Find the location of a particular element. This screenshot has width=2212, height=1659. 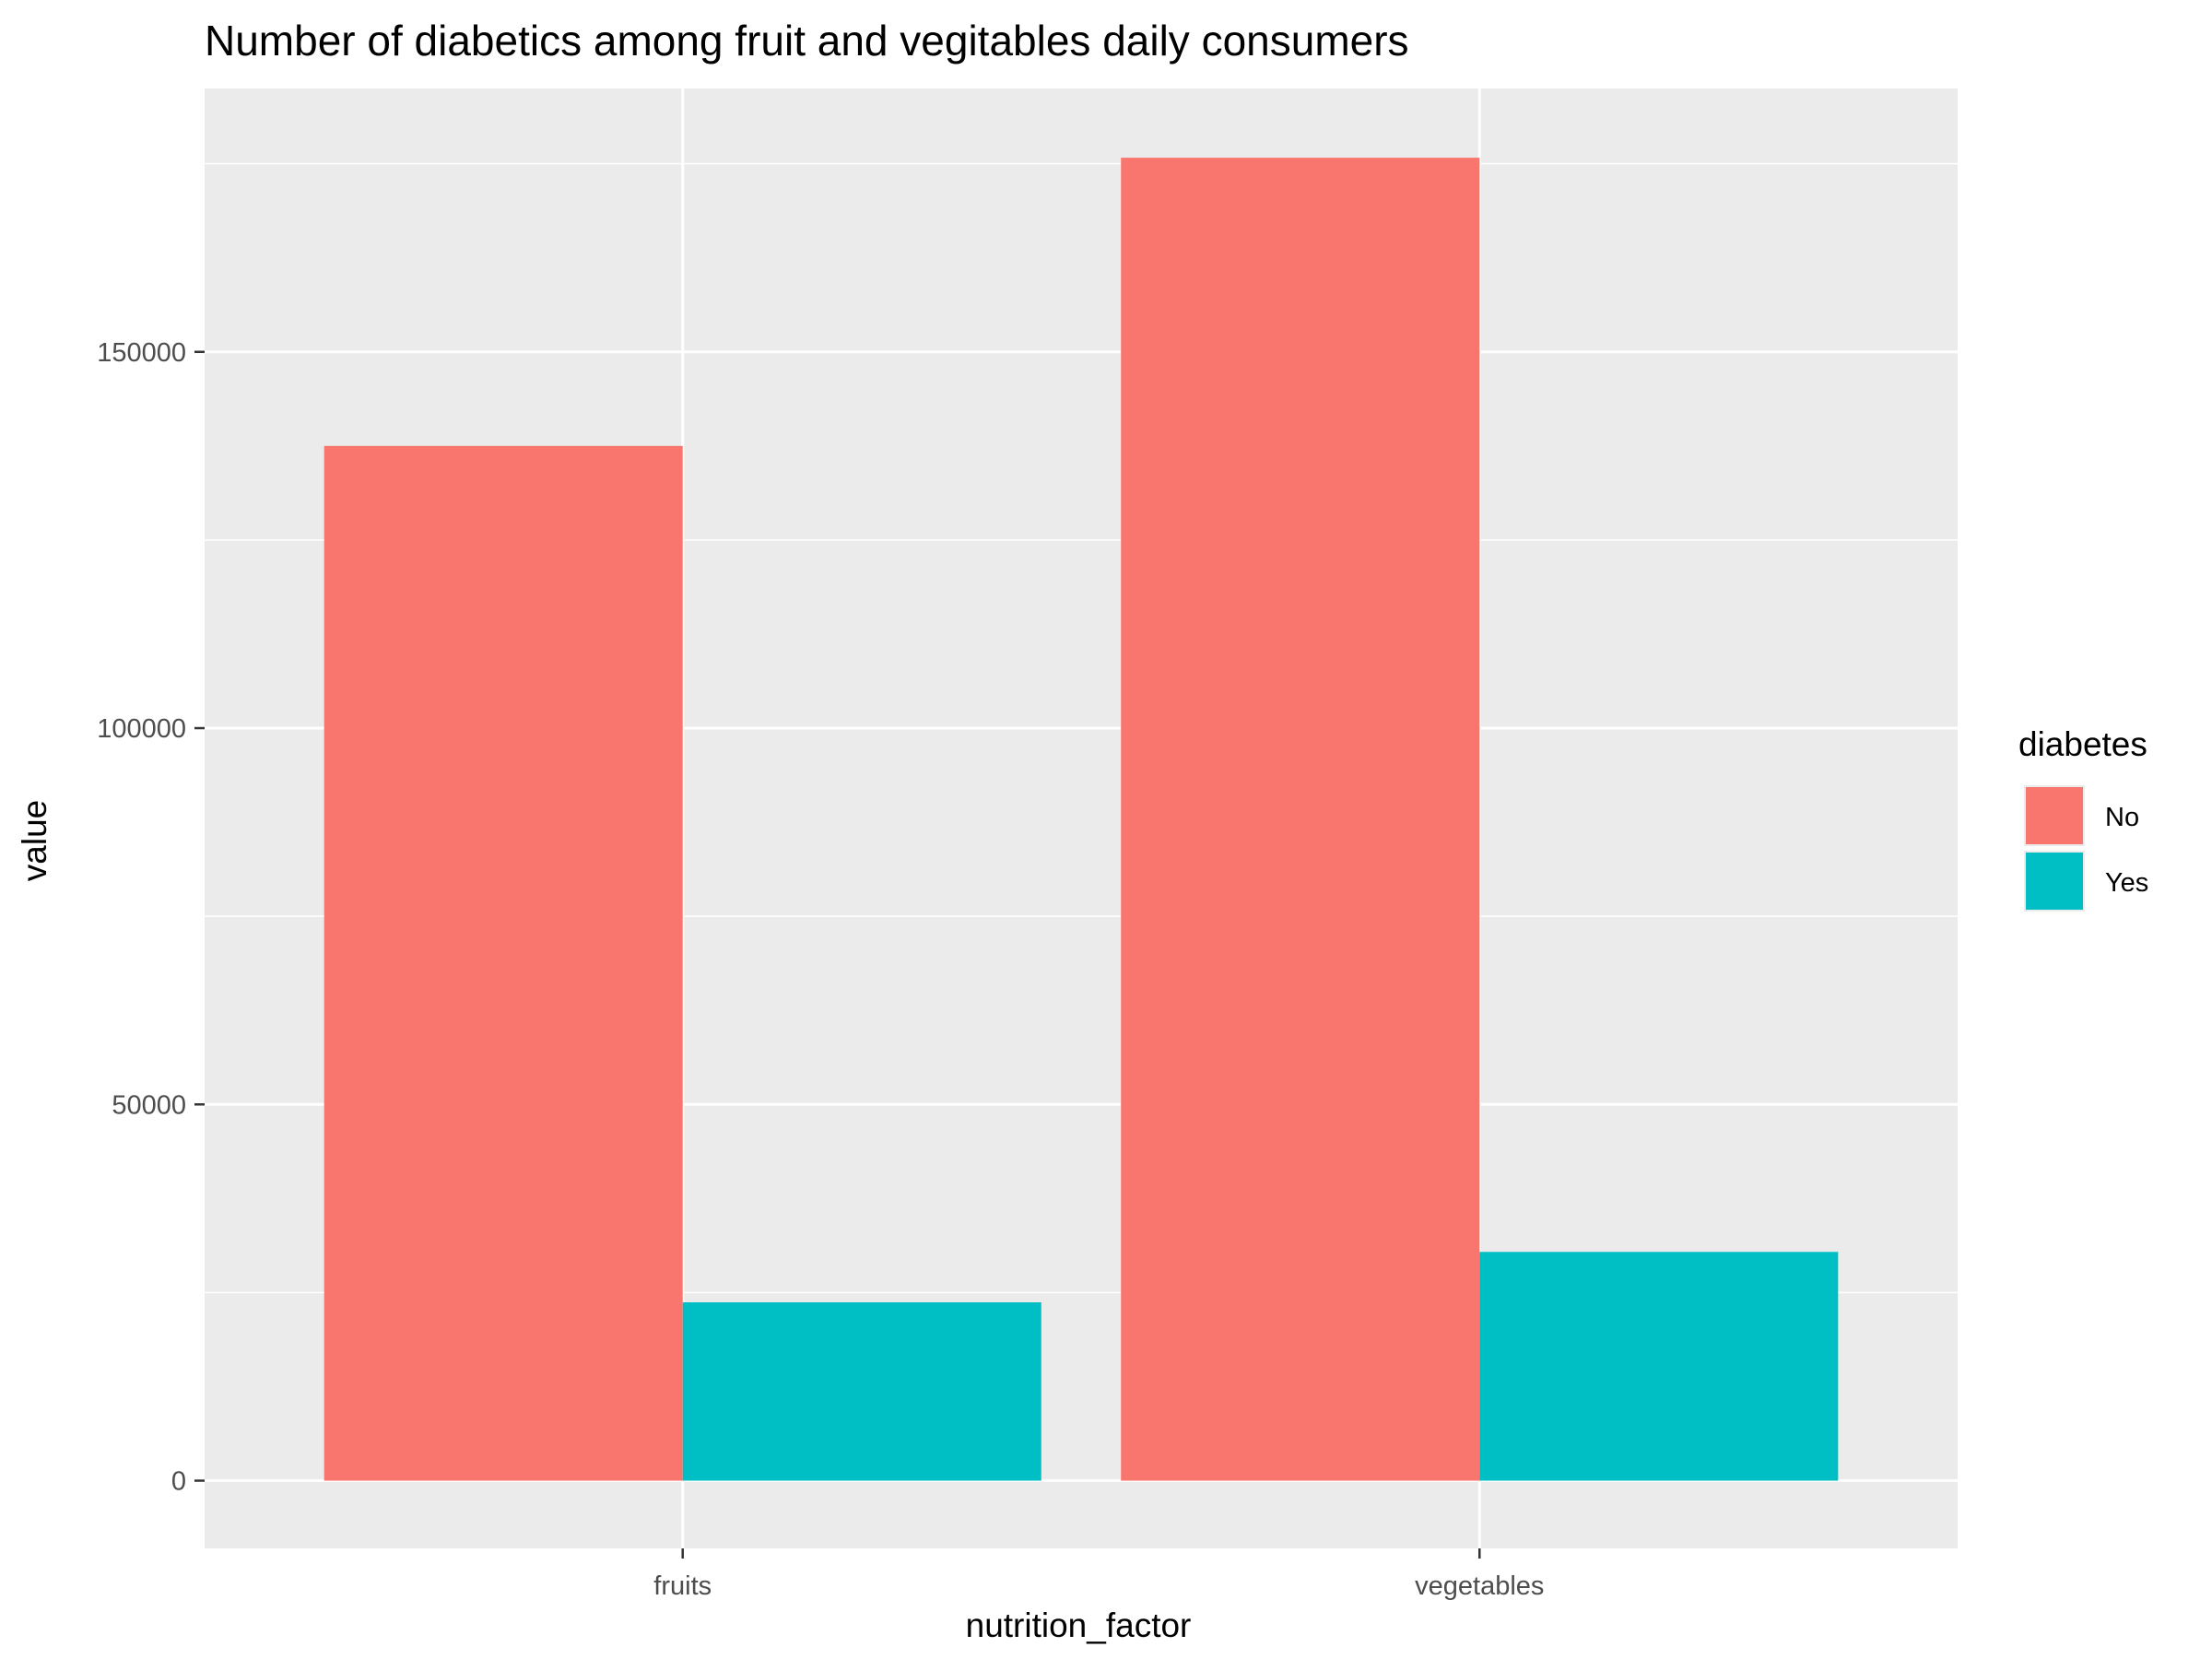

bar-yes-fruits is located at coordinates (861, 1391).